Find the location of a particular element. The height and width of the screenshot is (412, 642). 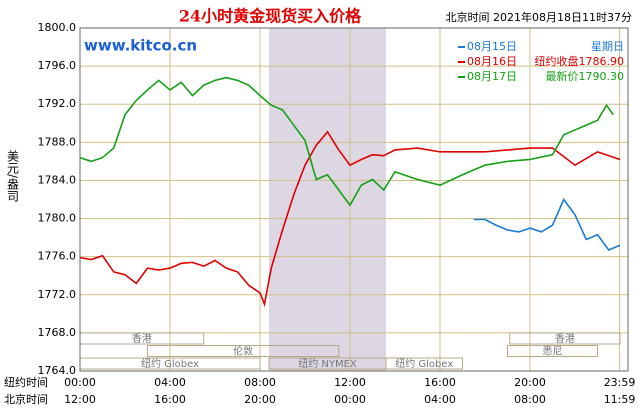

chart-title: 24小时黄金现货买入价格 is located at coordinates (270, 16).